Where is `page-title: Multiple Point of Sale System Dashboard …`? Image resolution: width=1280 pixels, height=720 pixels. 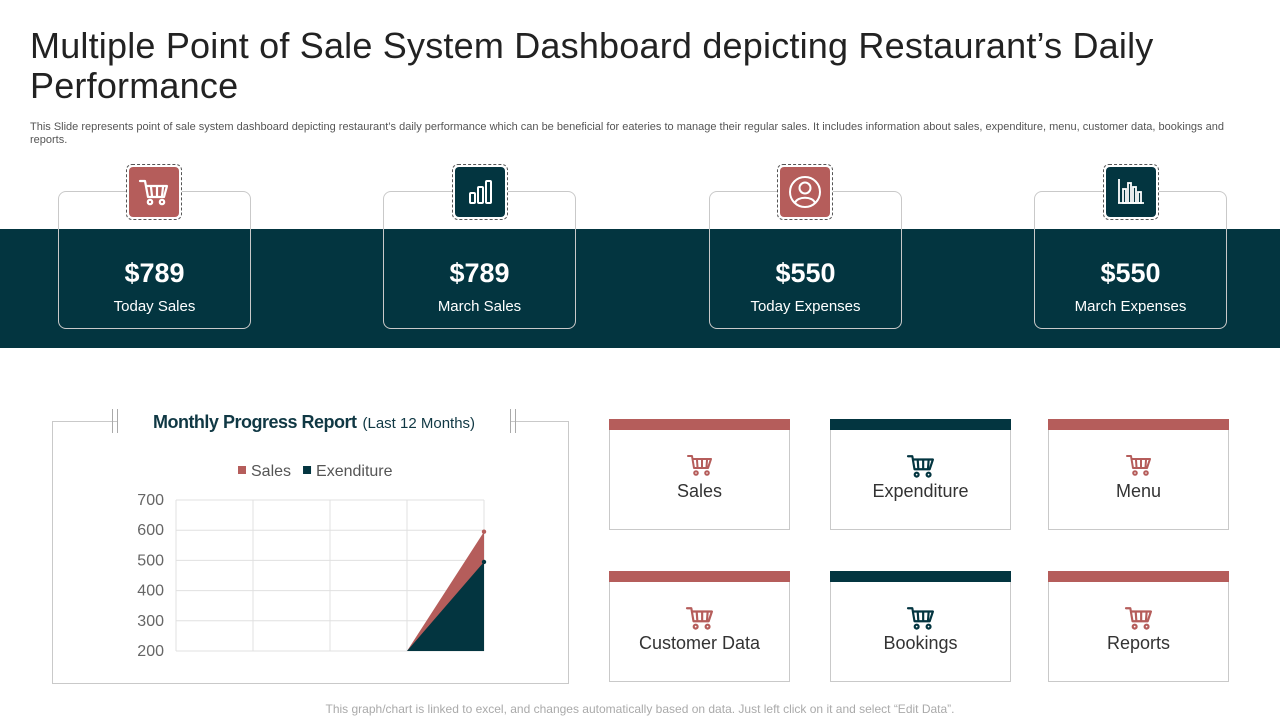 page-title: Multiple Point of Sale System Dashboard … is located at coordinates (592, 65).